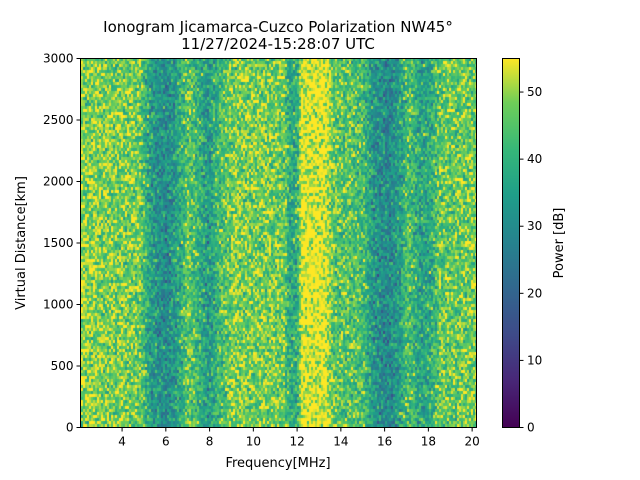 This screenshot has height=480, width=640. Describe the element at coordinates (58, 243) in the screenshot. I see `y-tick-label: 1500` at that location.